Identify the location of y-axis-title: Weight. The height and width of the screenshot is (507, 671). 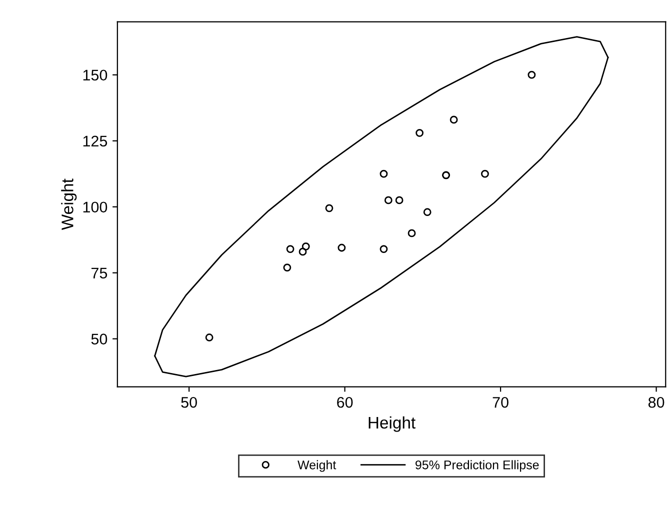
(69, 204).